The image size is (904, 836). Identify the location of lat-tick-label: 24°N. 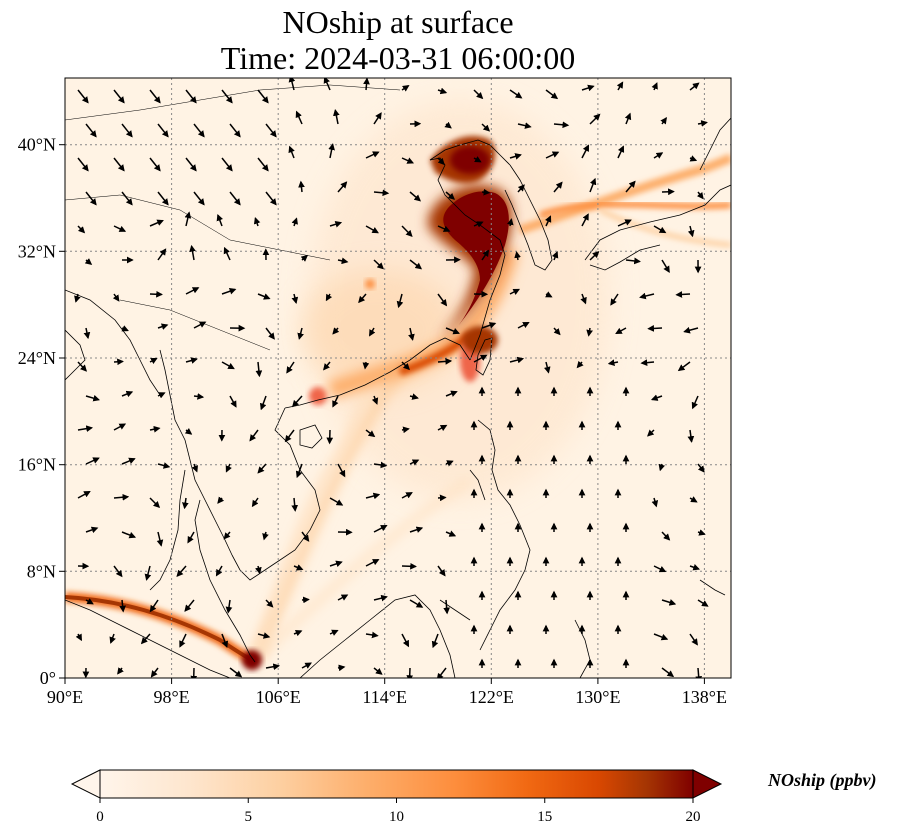
(37, 358).